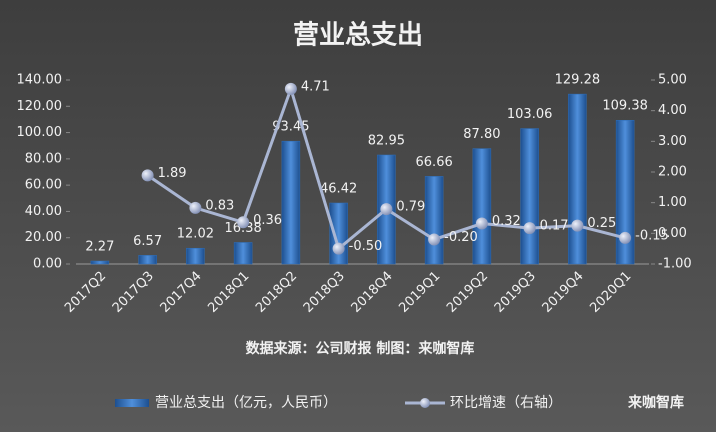 This screenshot has width=716, height=432. I want to click on y2-tick-label: 4.00, so click(672, 110).